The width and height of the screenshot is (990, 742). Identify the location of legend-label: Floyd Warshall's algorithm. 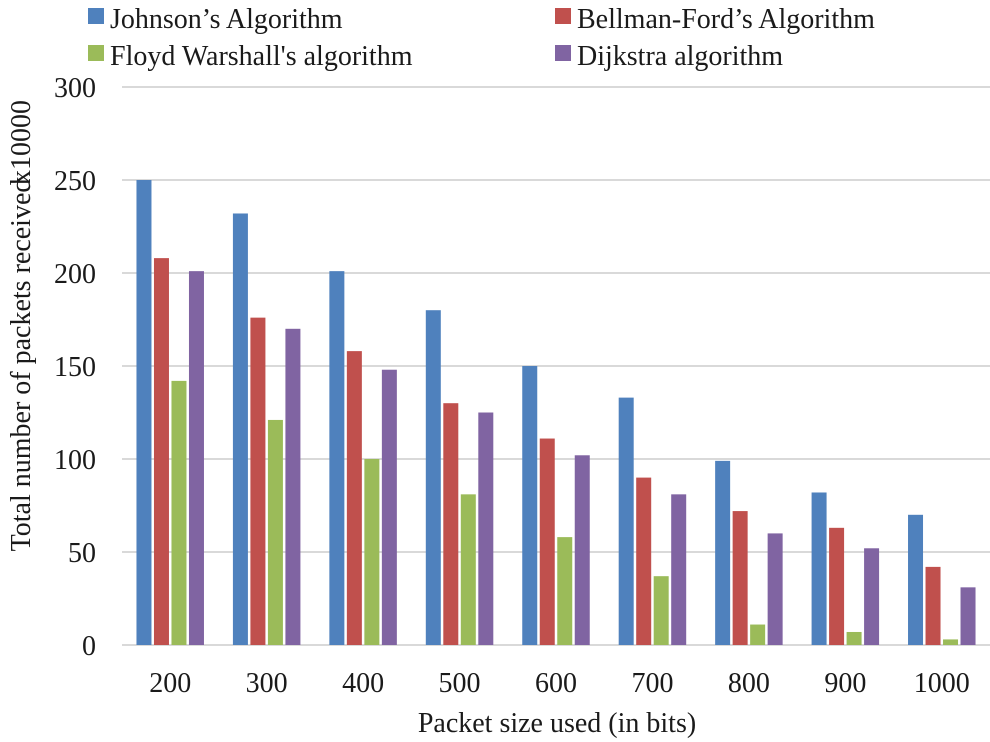
(261, 56).